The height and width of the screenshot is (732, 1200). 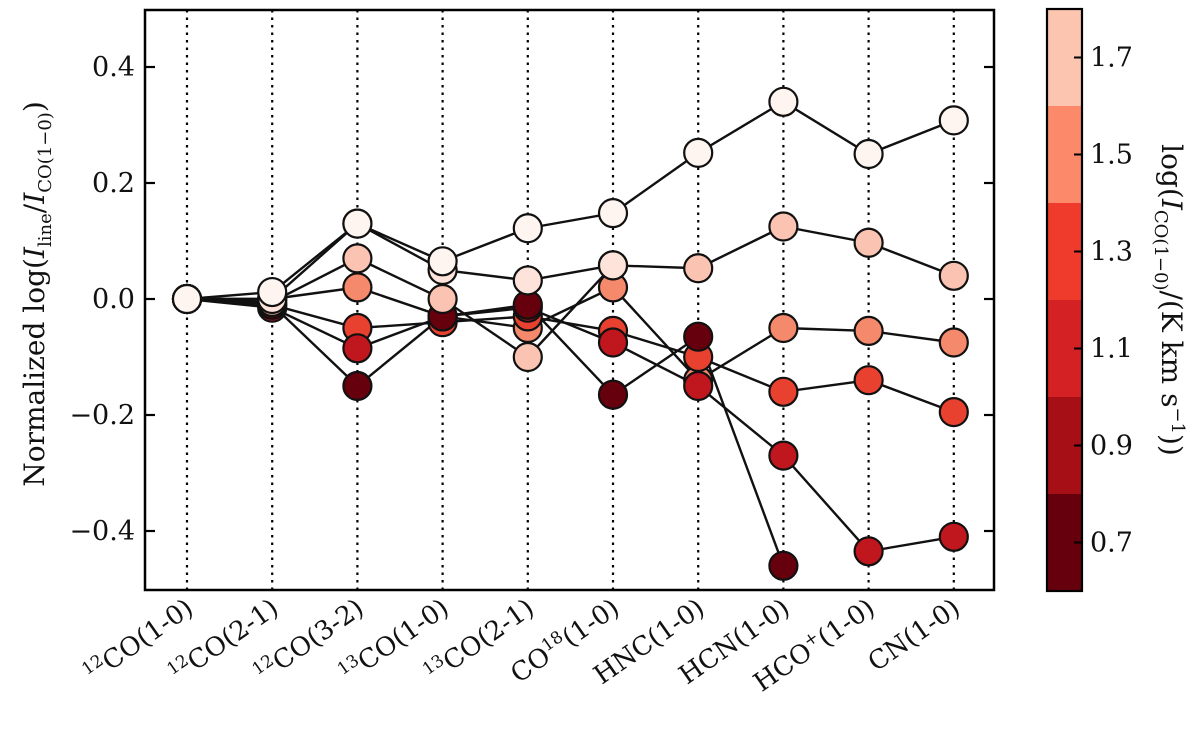 I want to click on y-tick-label: 0.0, so click(x=113, y=299).